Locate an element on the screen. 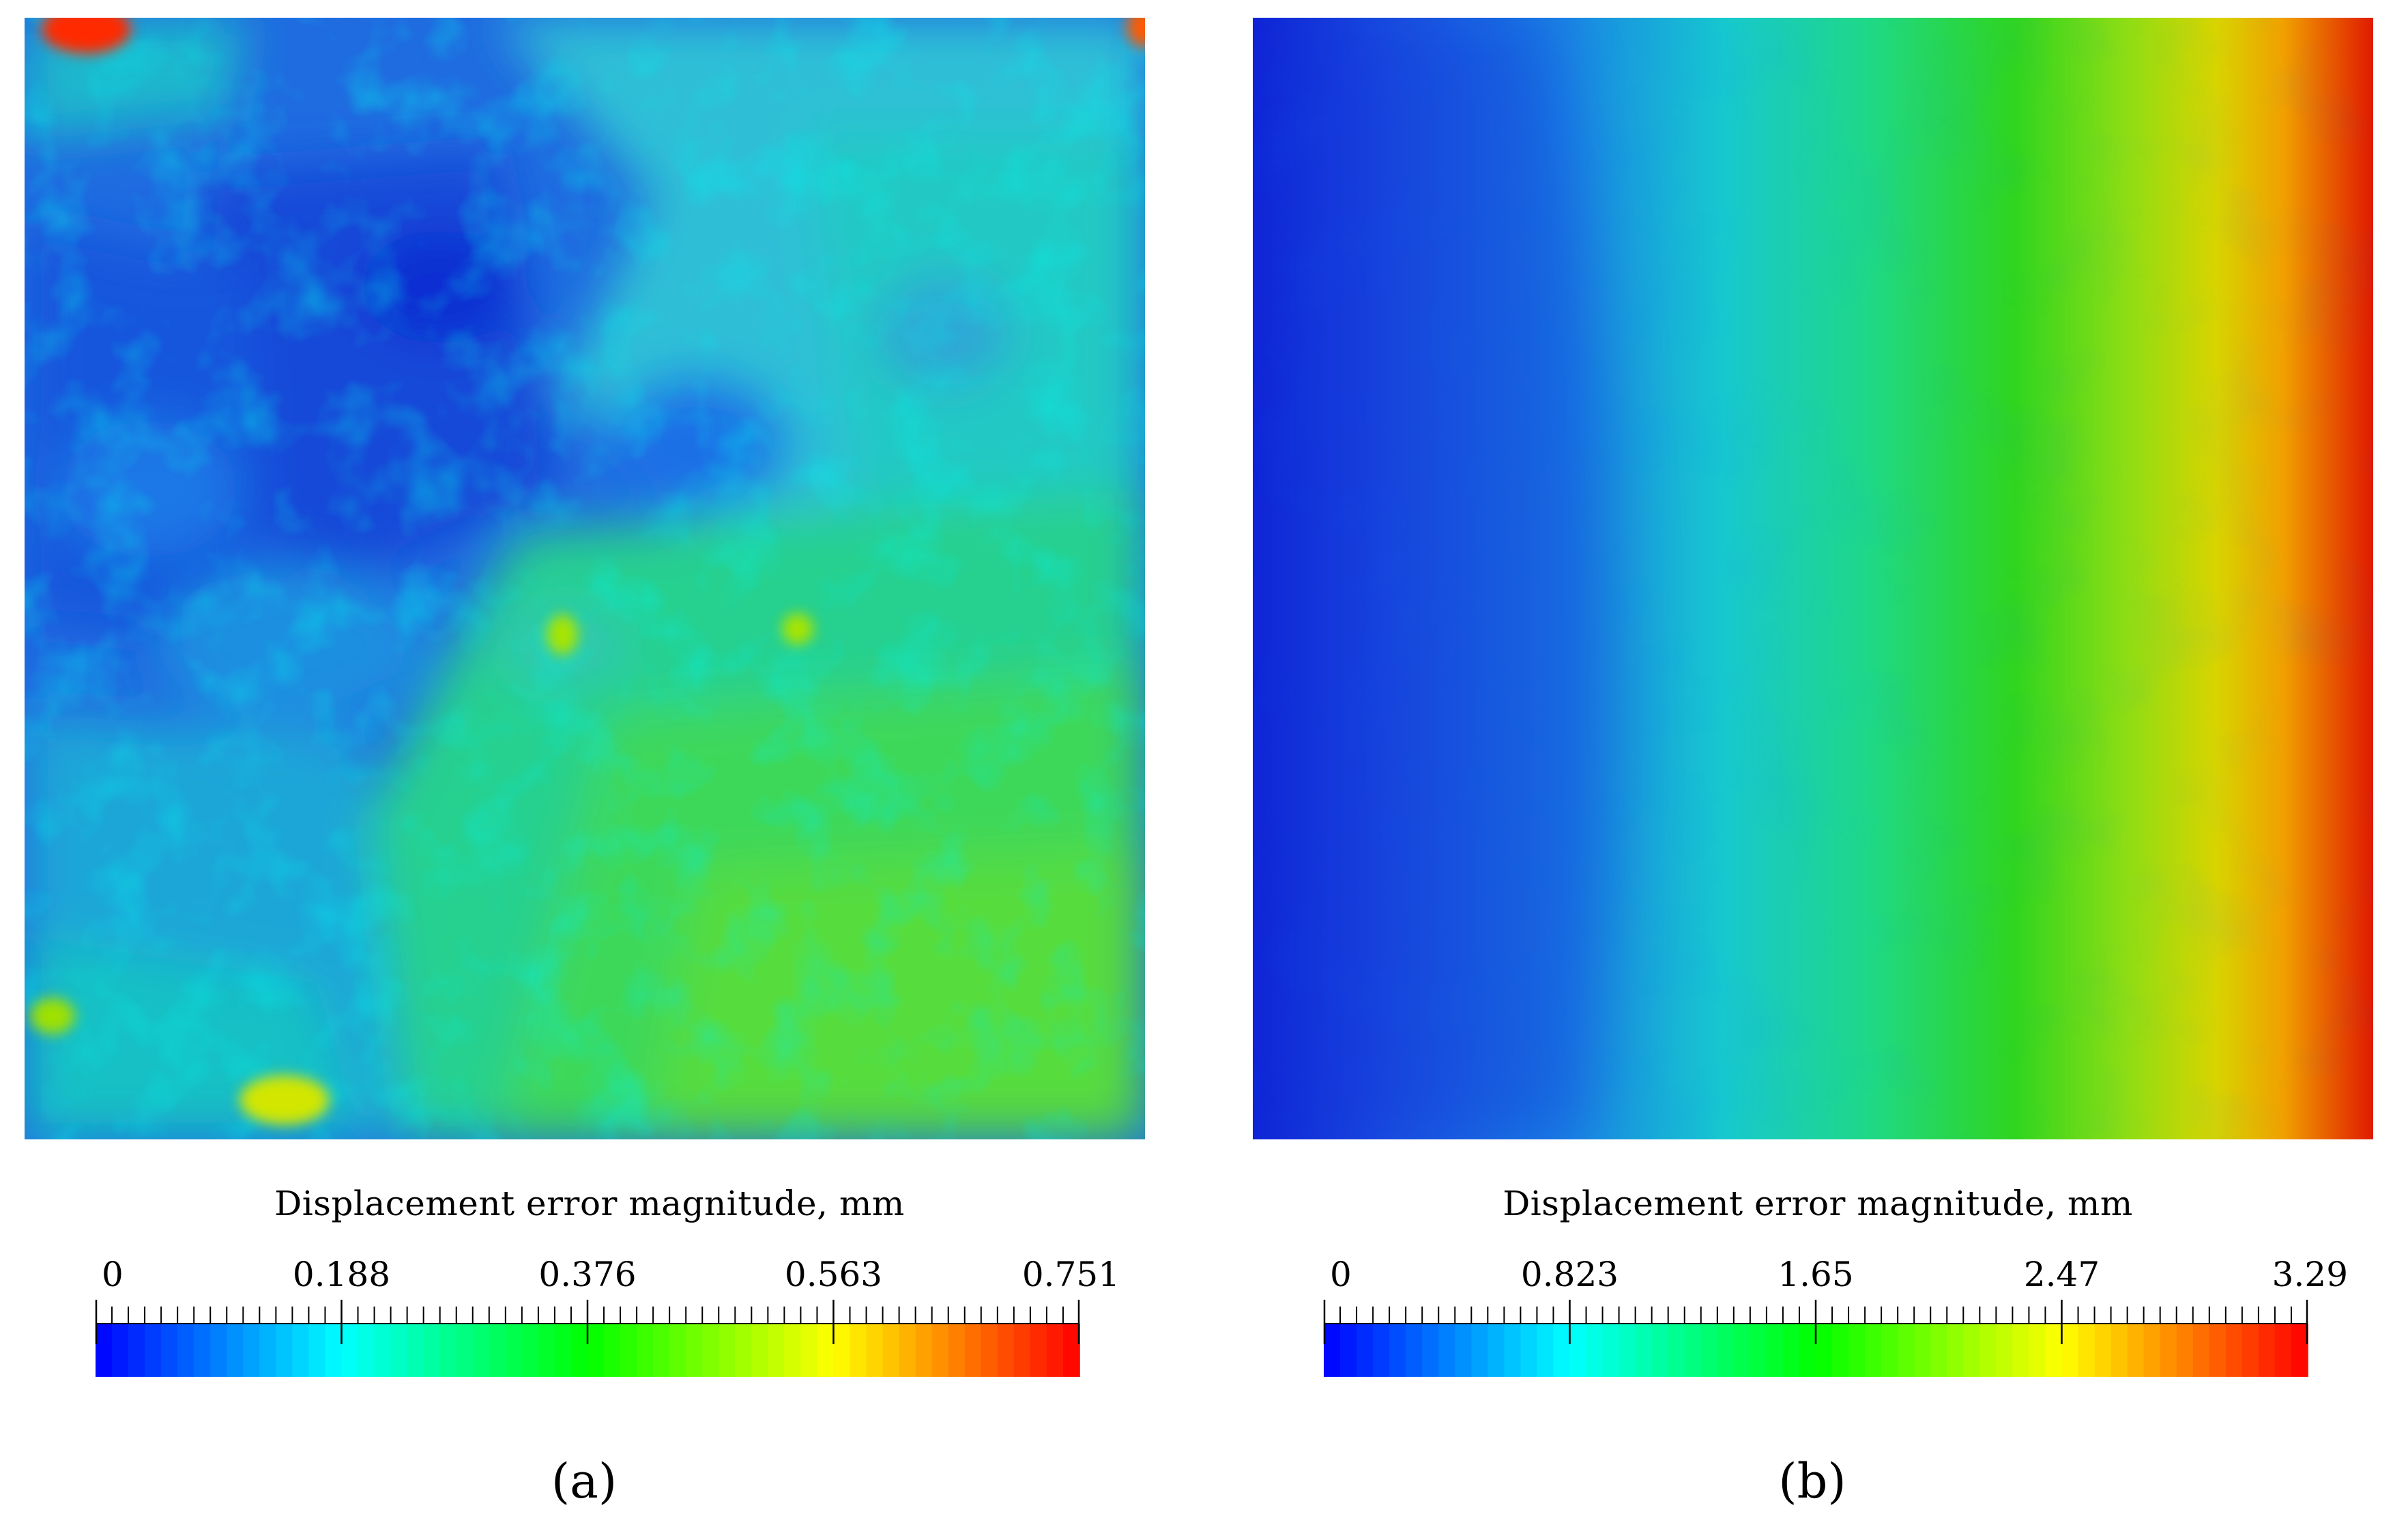 This screenshot has width=2408, height=1531. colorbar-b-svg: 0 0.823 1.65 2.47 3.29 is located at coordinates (1835, 1316).